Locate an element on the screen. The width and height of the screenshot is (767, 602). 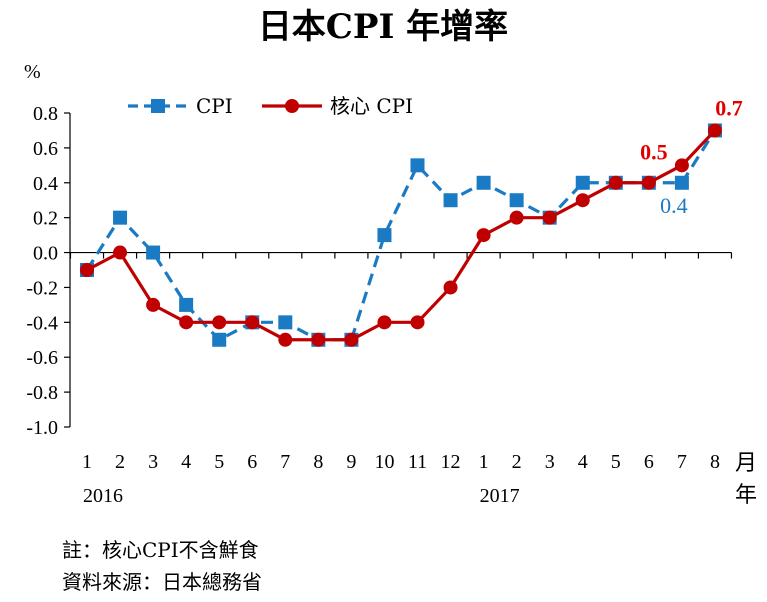
note-core-cpi: 註：核心CPI不含鮮食 is located at coordinates (160, 550).